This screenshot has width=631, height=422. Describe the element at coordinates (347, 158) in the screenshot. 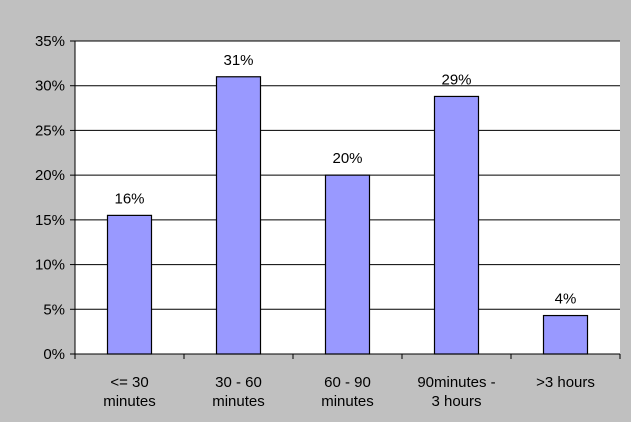

I see `data-label: 20%` at that location.